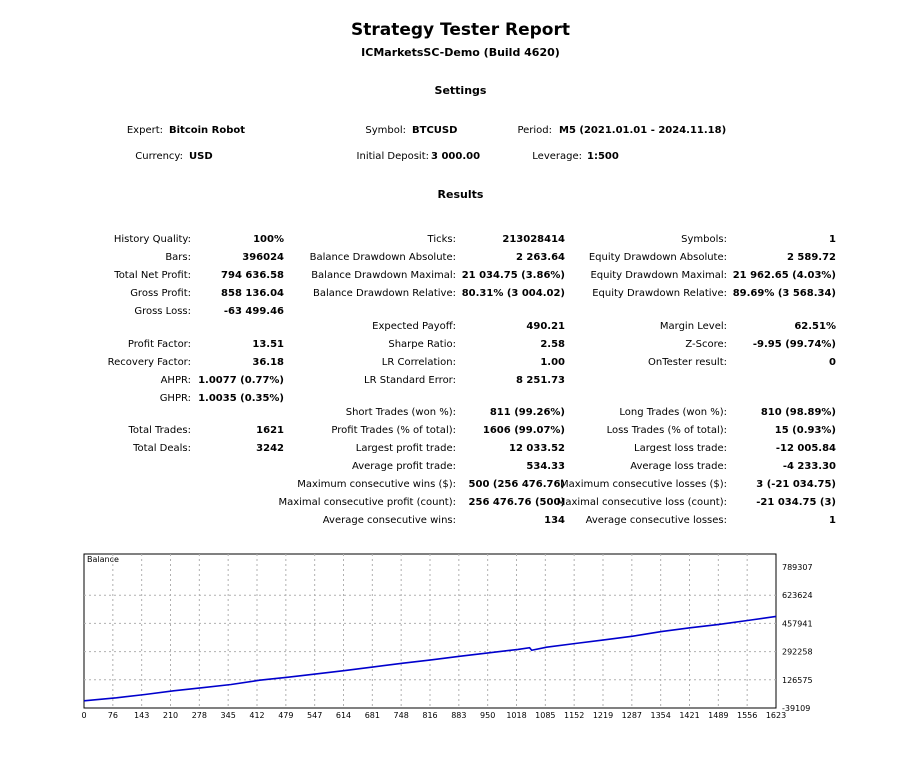 The image size is (921, 770). I want to click on profit-trades-label: Profit Trades (% of total):, so click(393, 430).